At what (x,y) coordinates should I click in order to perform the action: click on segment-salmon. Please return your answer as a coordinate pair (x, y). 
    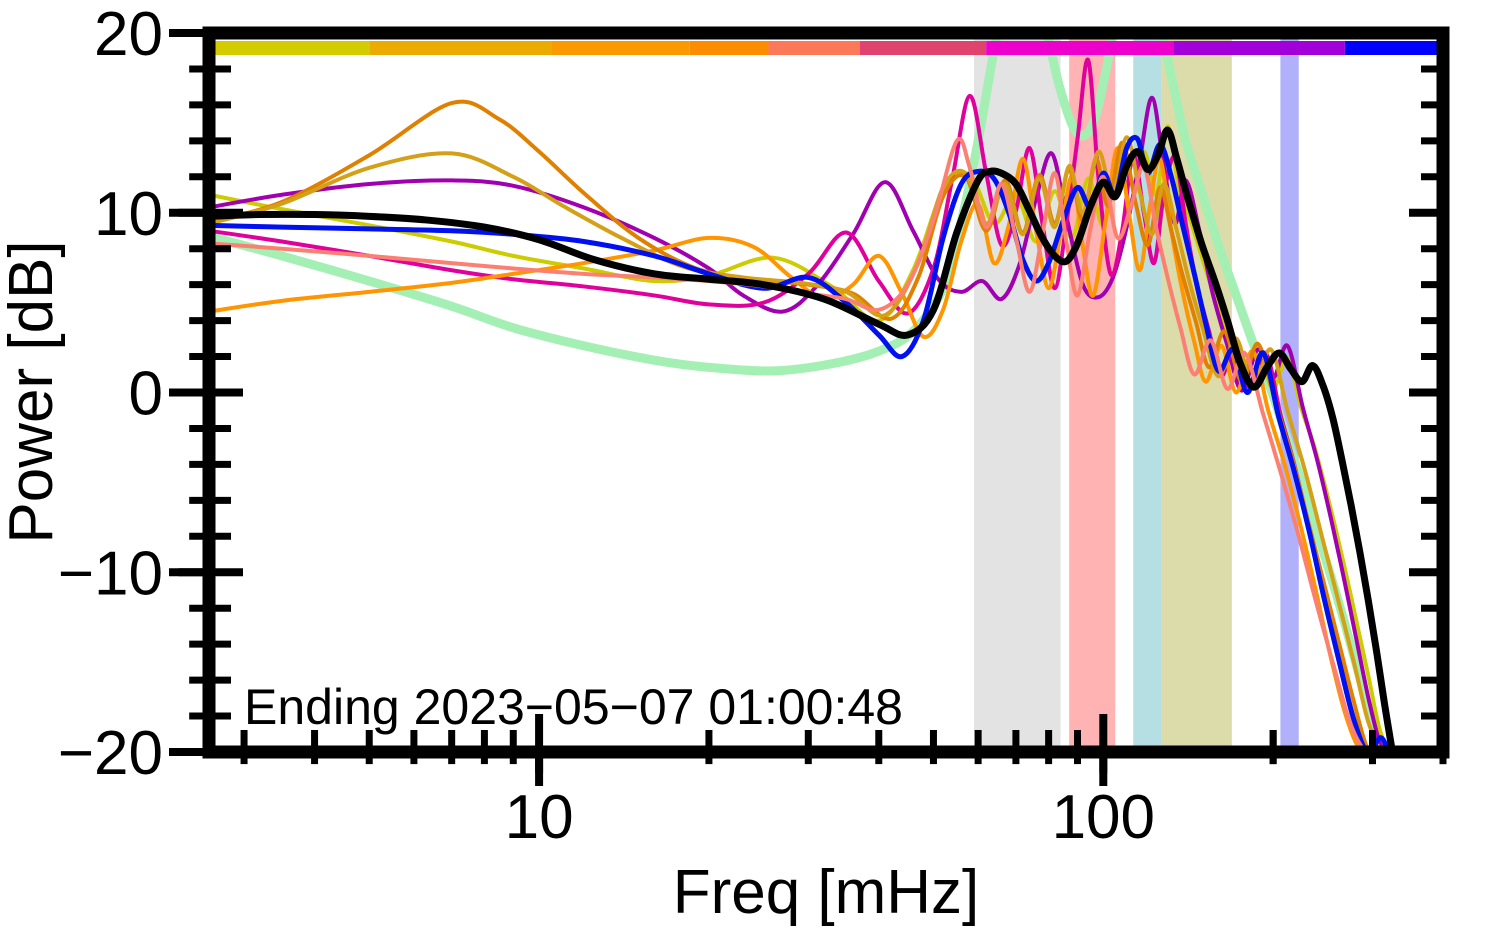
    Looking at the image, I should click on (814, 48).